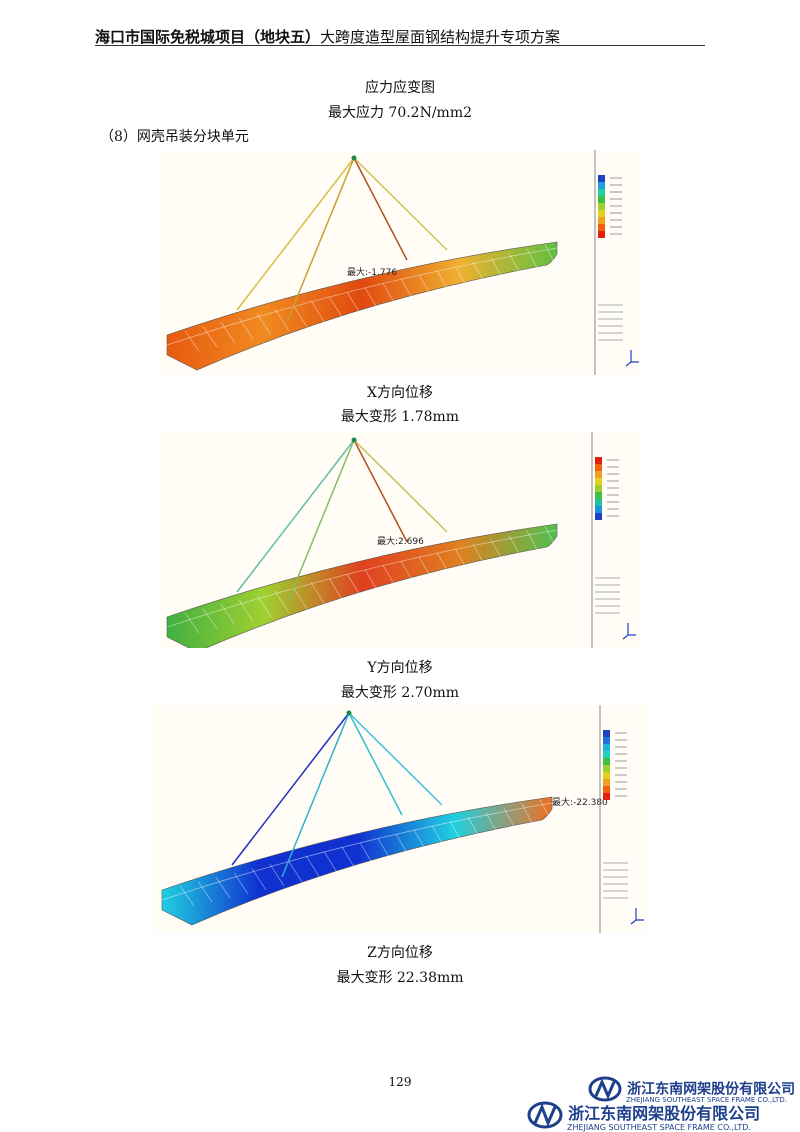  What do you see at coordinates (664, 1113) in the screenshot?
I see `company: 浙江东南网架股份有限公司` at bounding box center [664, 1113].